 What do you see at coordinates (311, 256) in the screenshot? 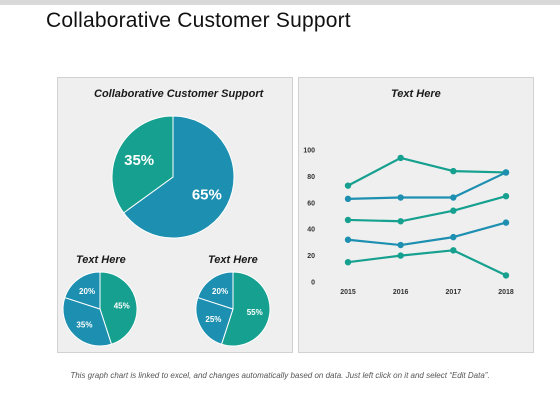
I see `y-tick-label-1: 20` at bounding box center [311, 256].